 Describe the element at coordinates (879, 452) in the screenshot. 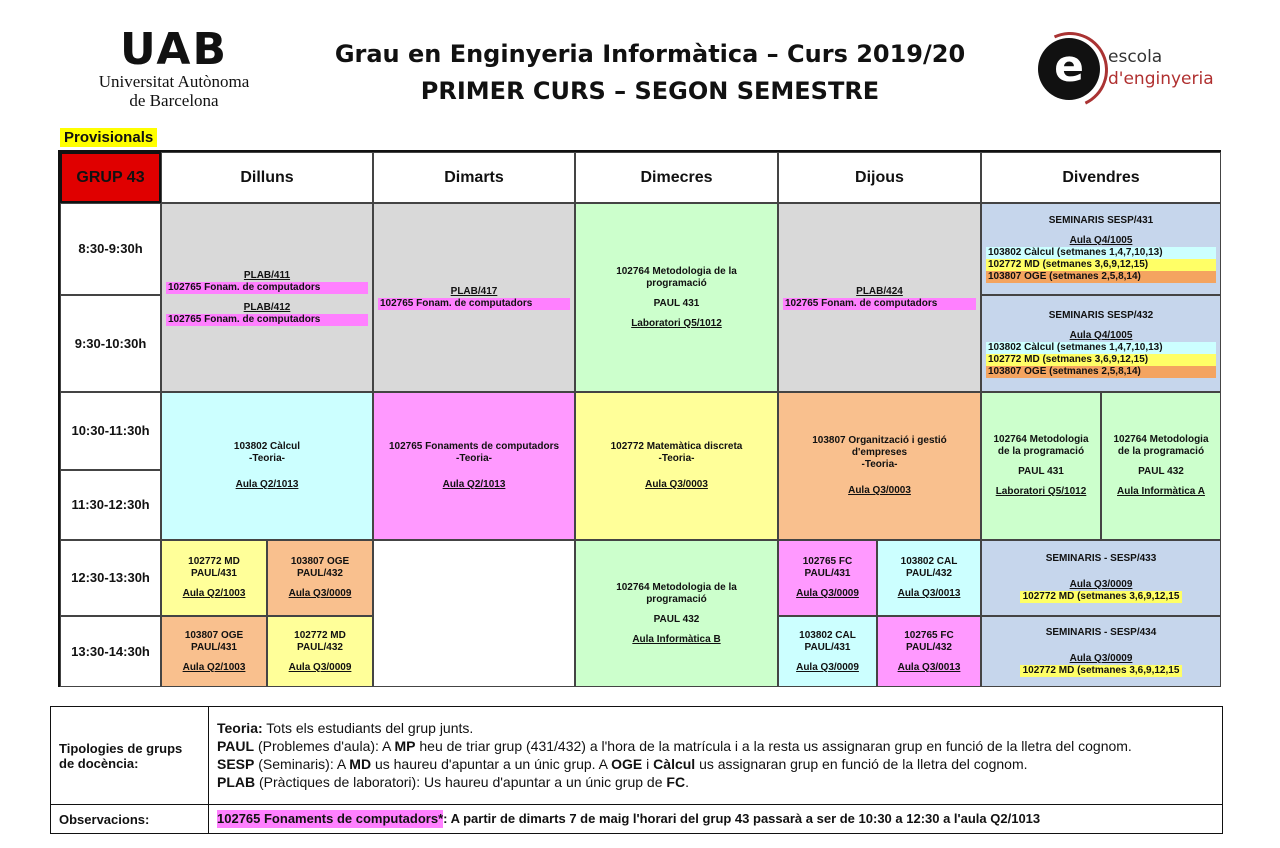

I see `subject-label-cont: d'empreses` at that location.